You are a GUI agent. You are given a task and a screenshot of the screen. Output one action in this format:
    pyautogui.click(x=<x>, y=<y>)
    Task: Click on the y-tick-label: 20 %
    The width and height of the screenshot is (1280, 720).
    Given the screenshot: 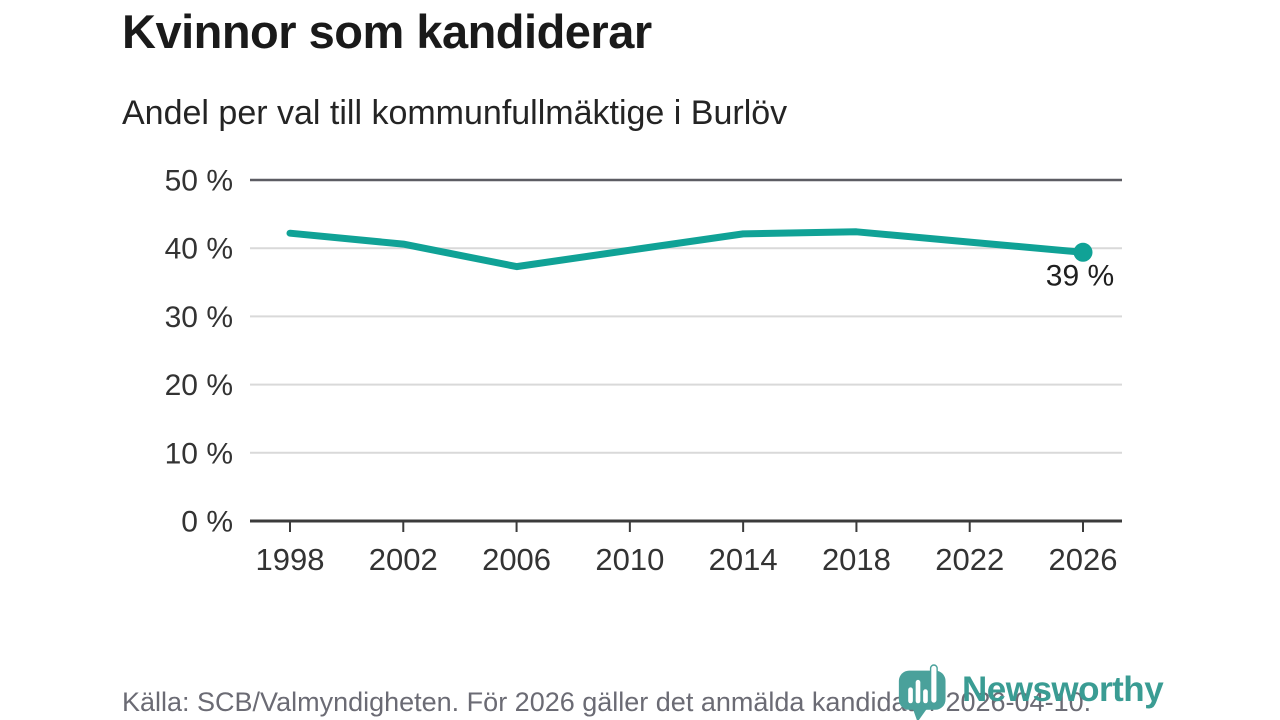 What is the action you would take?
    pyautogui.click(x=199, y=385)
    